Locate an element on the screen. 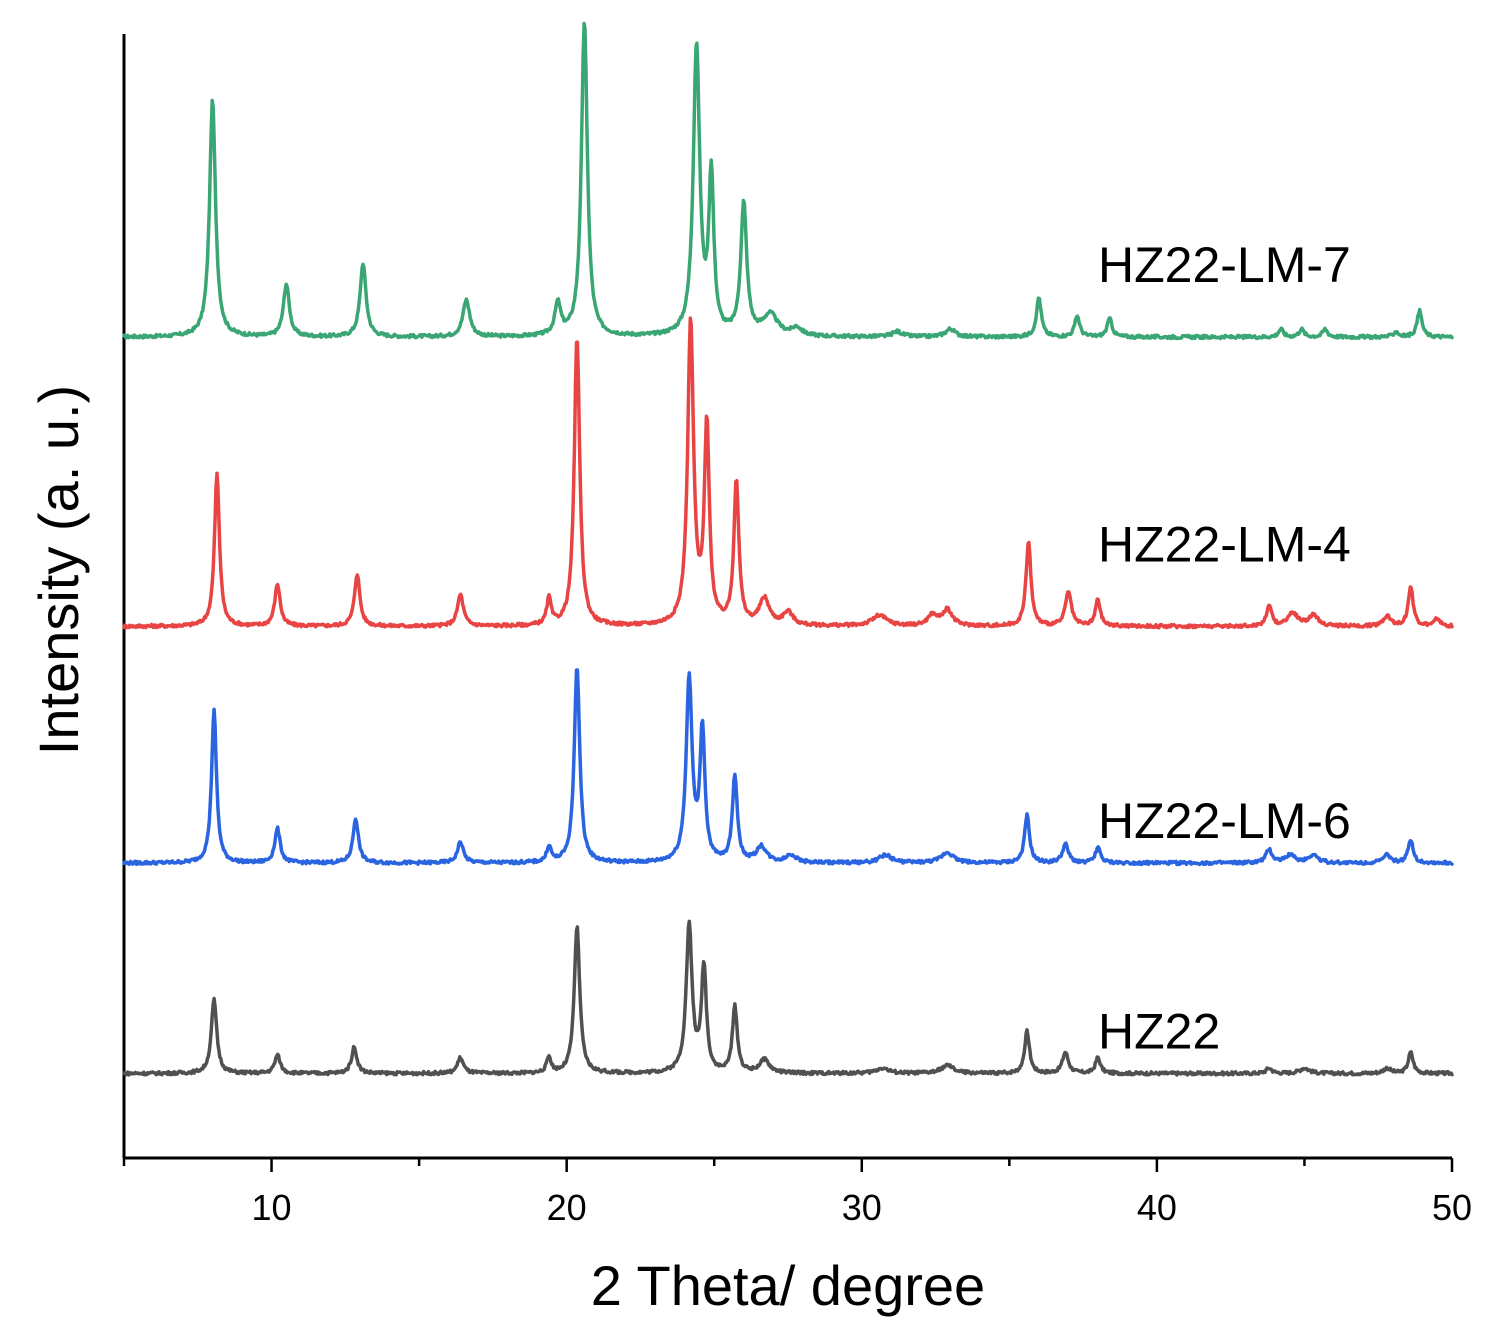 The height and width of the screenshot is (1341, 1504). x-tick-label: 10 is located at coordinates (272, 1207).